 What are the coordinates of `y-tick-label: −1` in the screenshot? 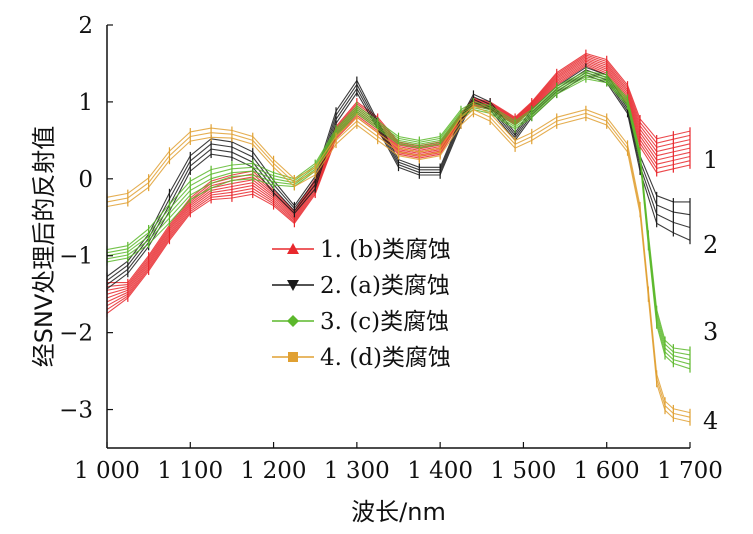 It's located at (76, 257).